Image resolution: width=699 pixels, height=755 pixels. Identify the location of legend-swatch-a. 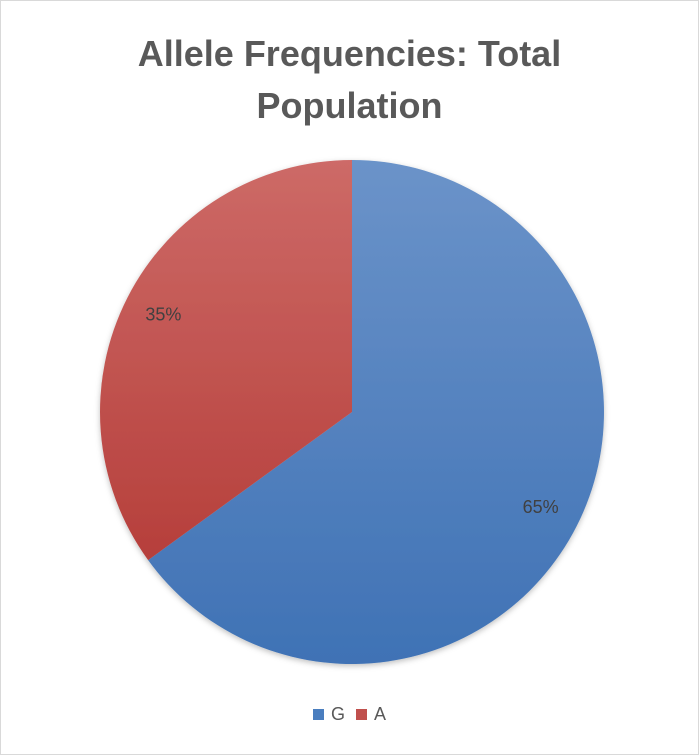
(361, 714).